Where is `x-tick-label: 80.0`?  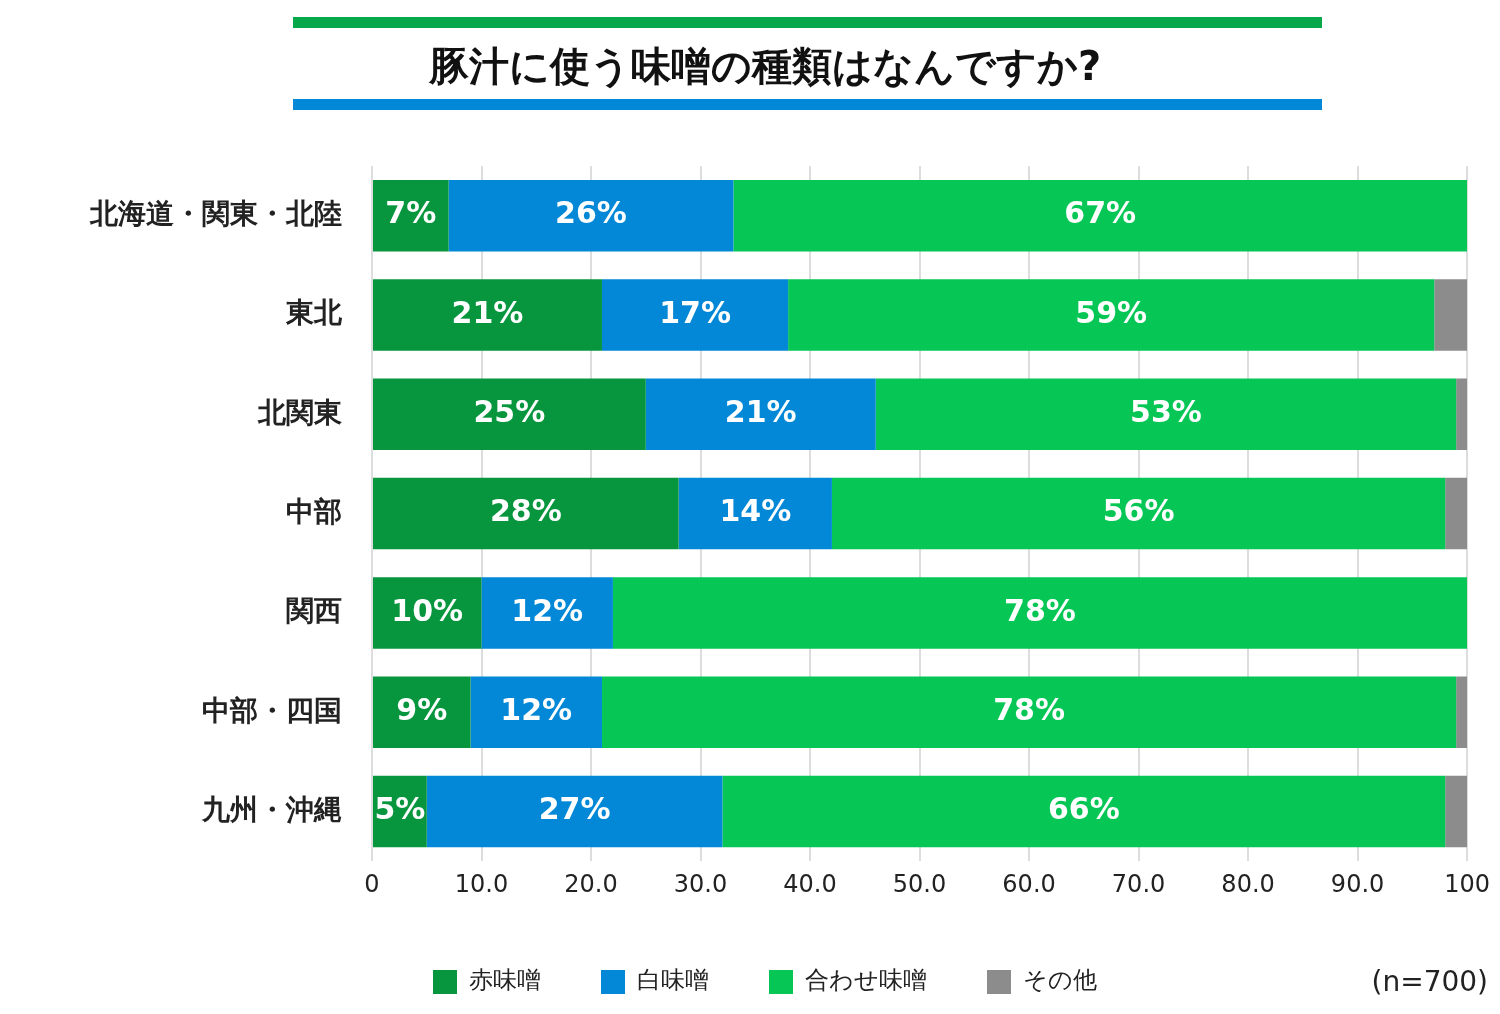
x-tick-label: 80.0 is located at coordinates (1248, 883).